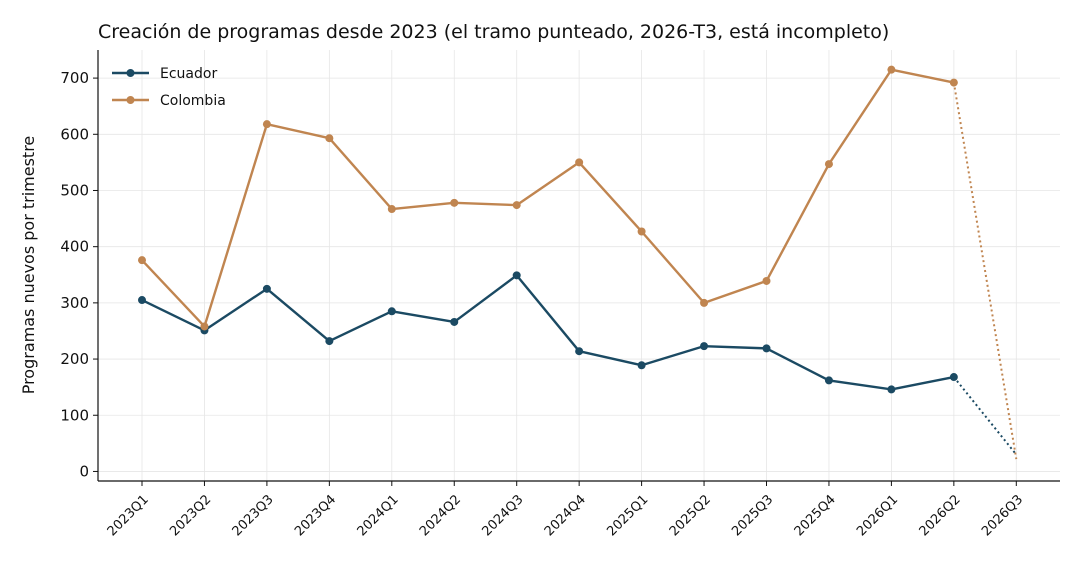 Image resolution: width=1080 pixels, height=570 pixels. I want to click on x-tick-label-7: 2024Q4, so click(565, 515).